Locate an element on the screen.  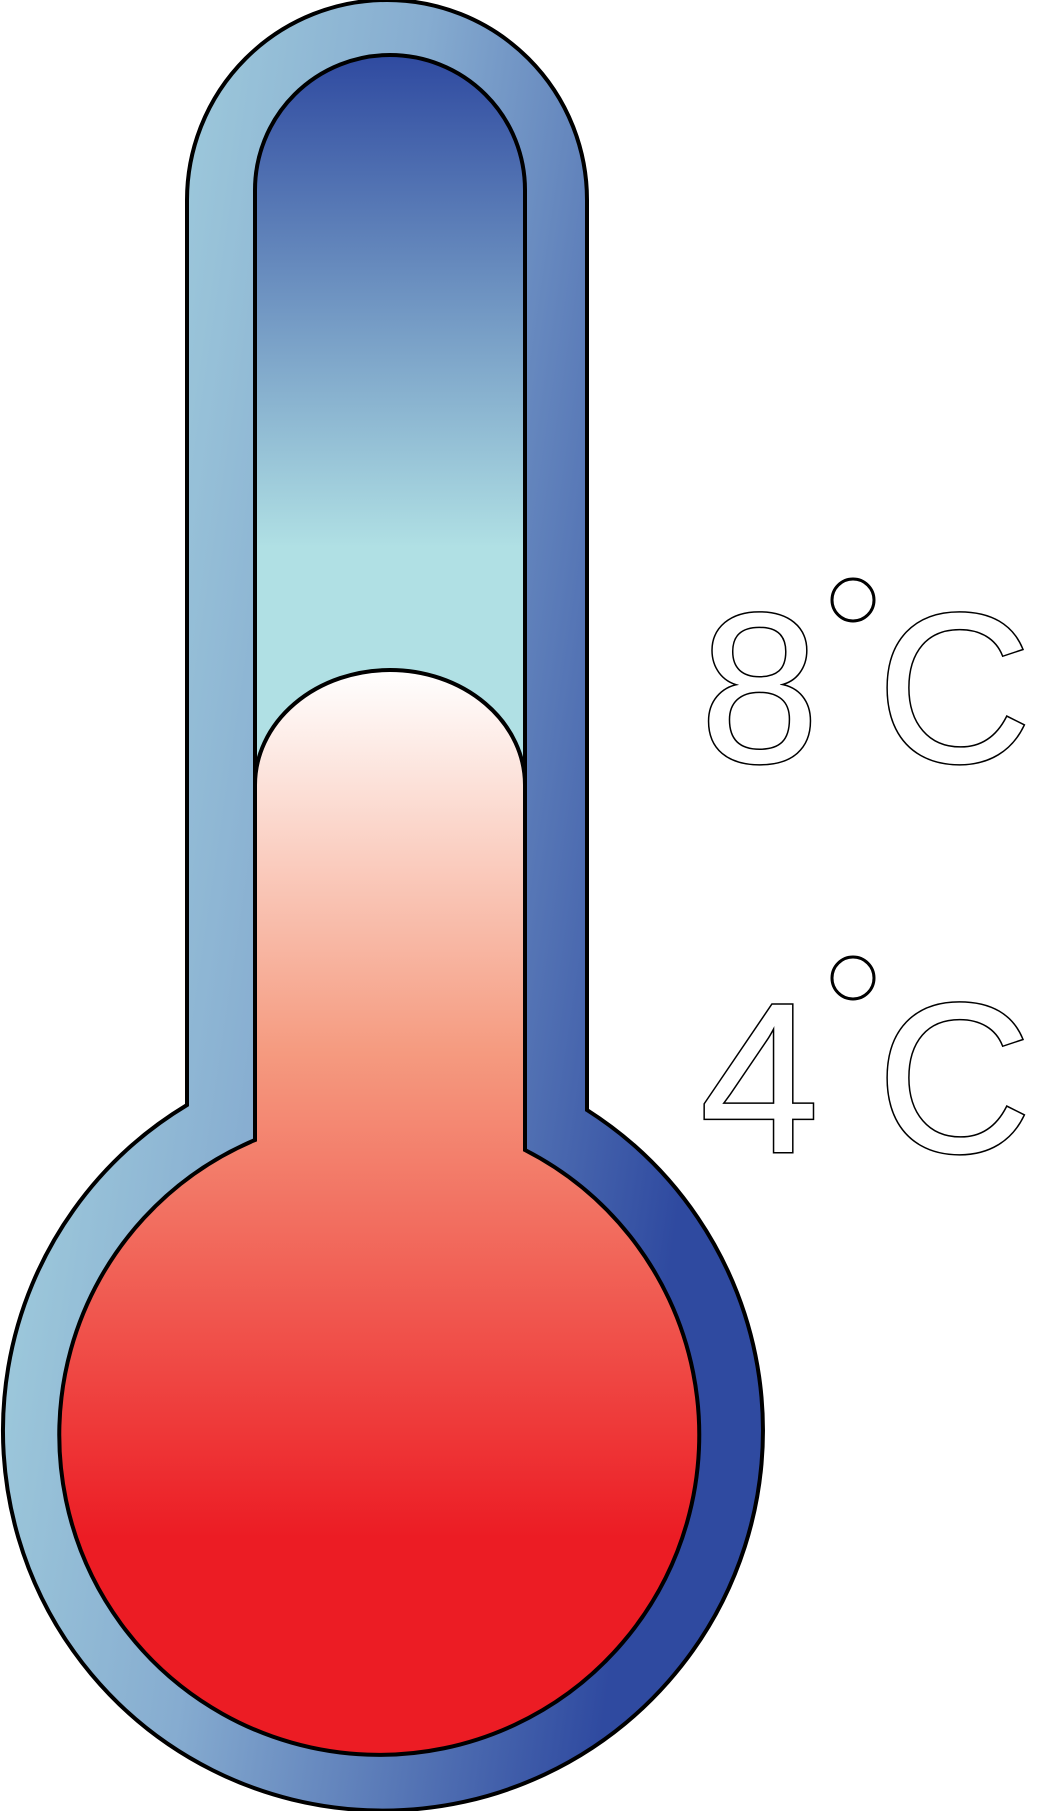
temperature-value-4: 4 is located at coordinates (759, 1078).